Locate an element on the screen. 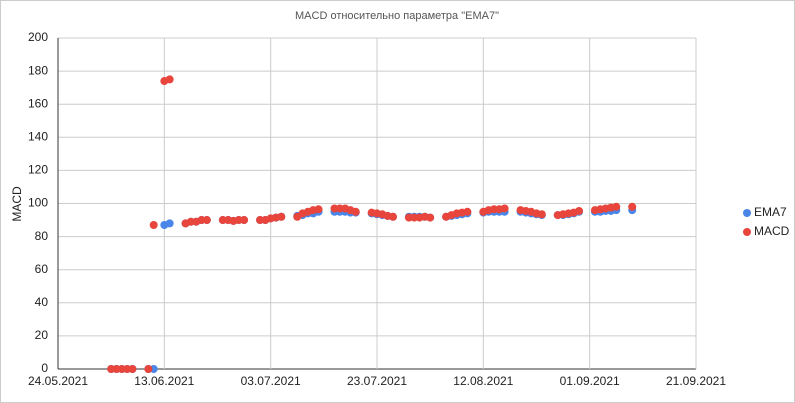 This screenshot has width=795, height=403. x-tick-label: 03.07.2021 is located at coordinates (271, 381).